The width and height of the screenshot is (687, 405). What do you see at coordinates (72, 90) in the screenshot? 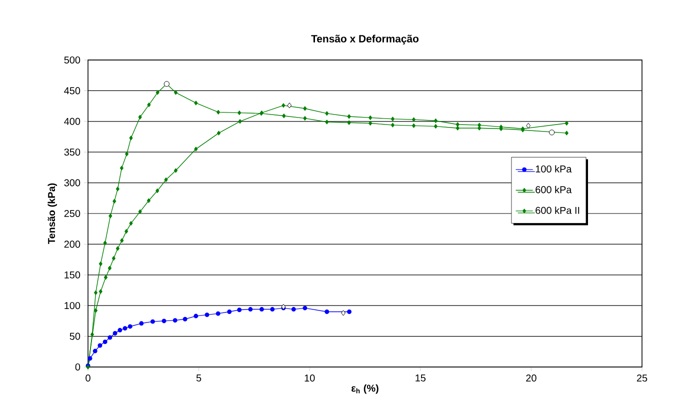
I see `y-tick-label: 450` at bounding box center [72, 90].